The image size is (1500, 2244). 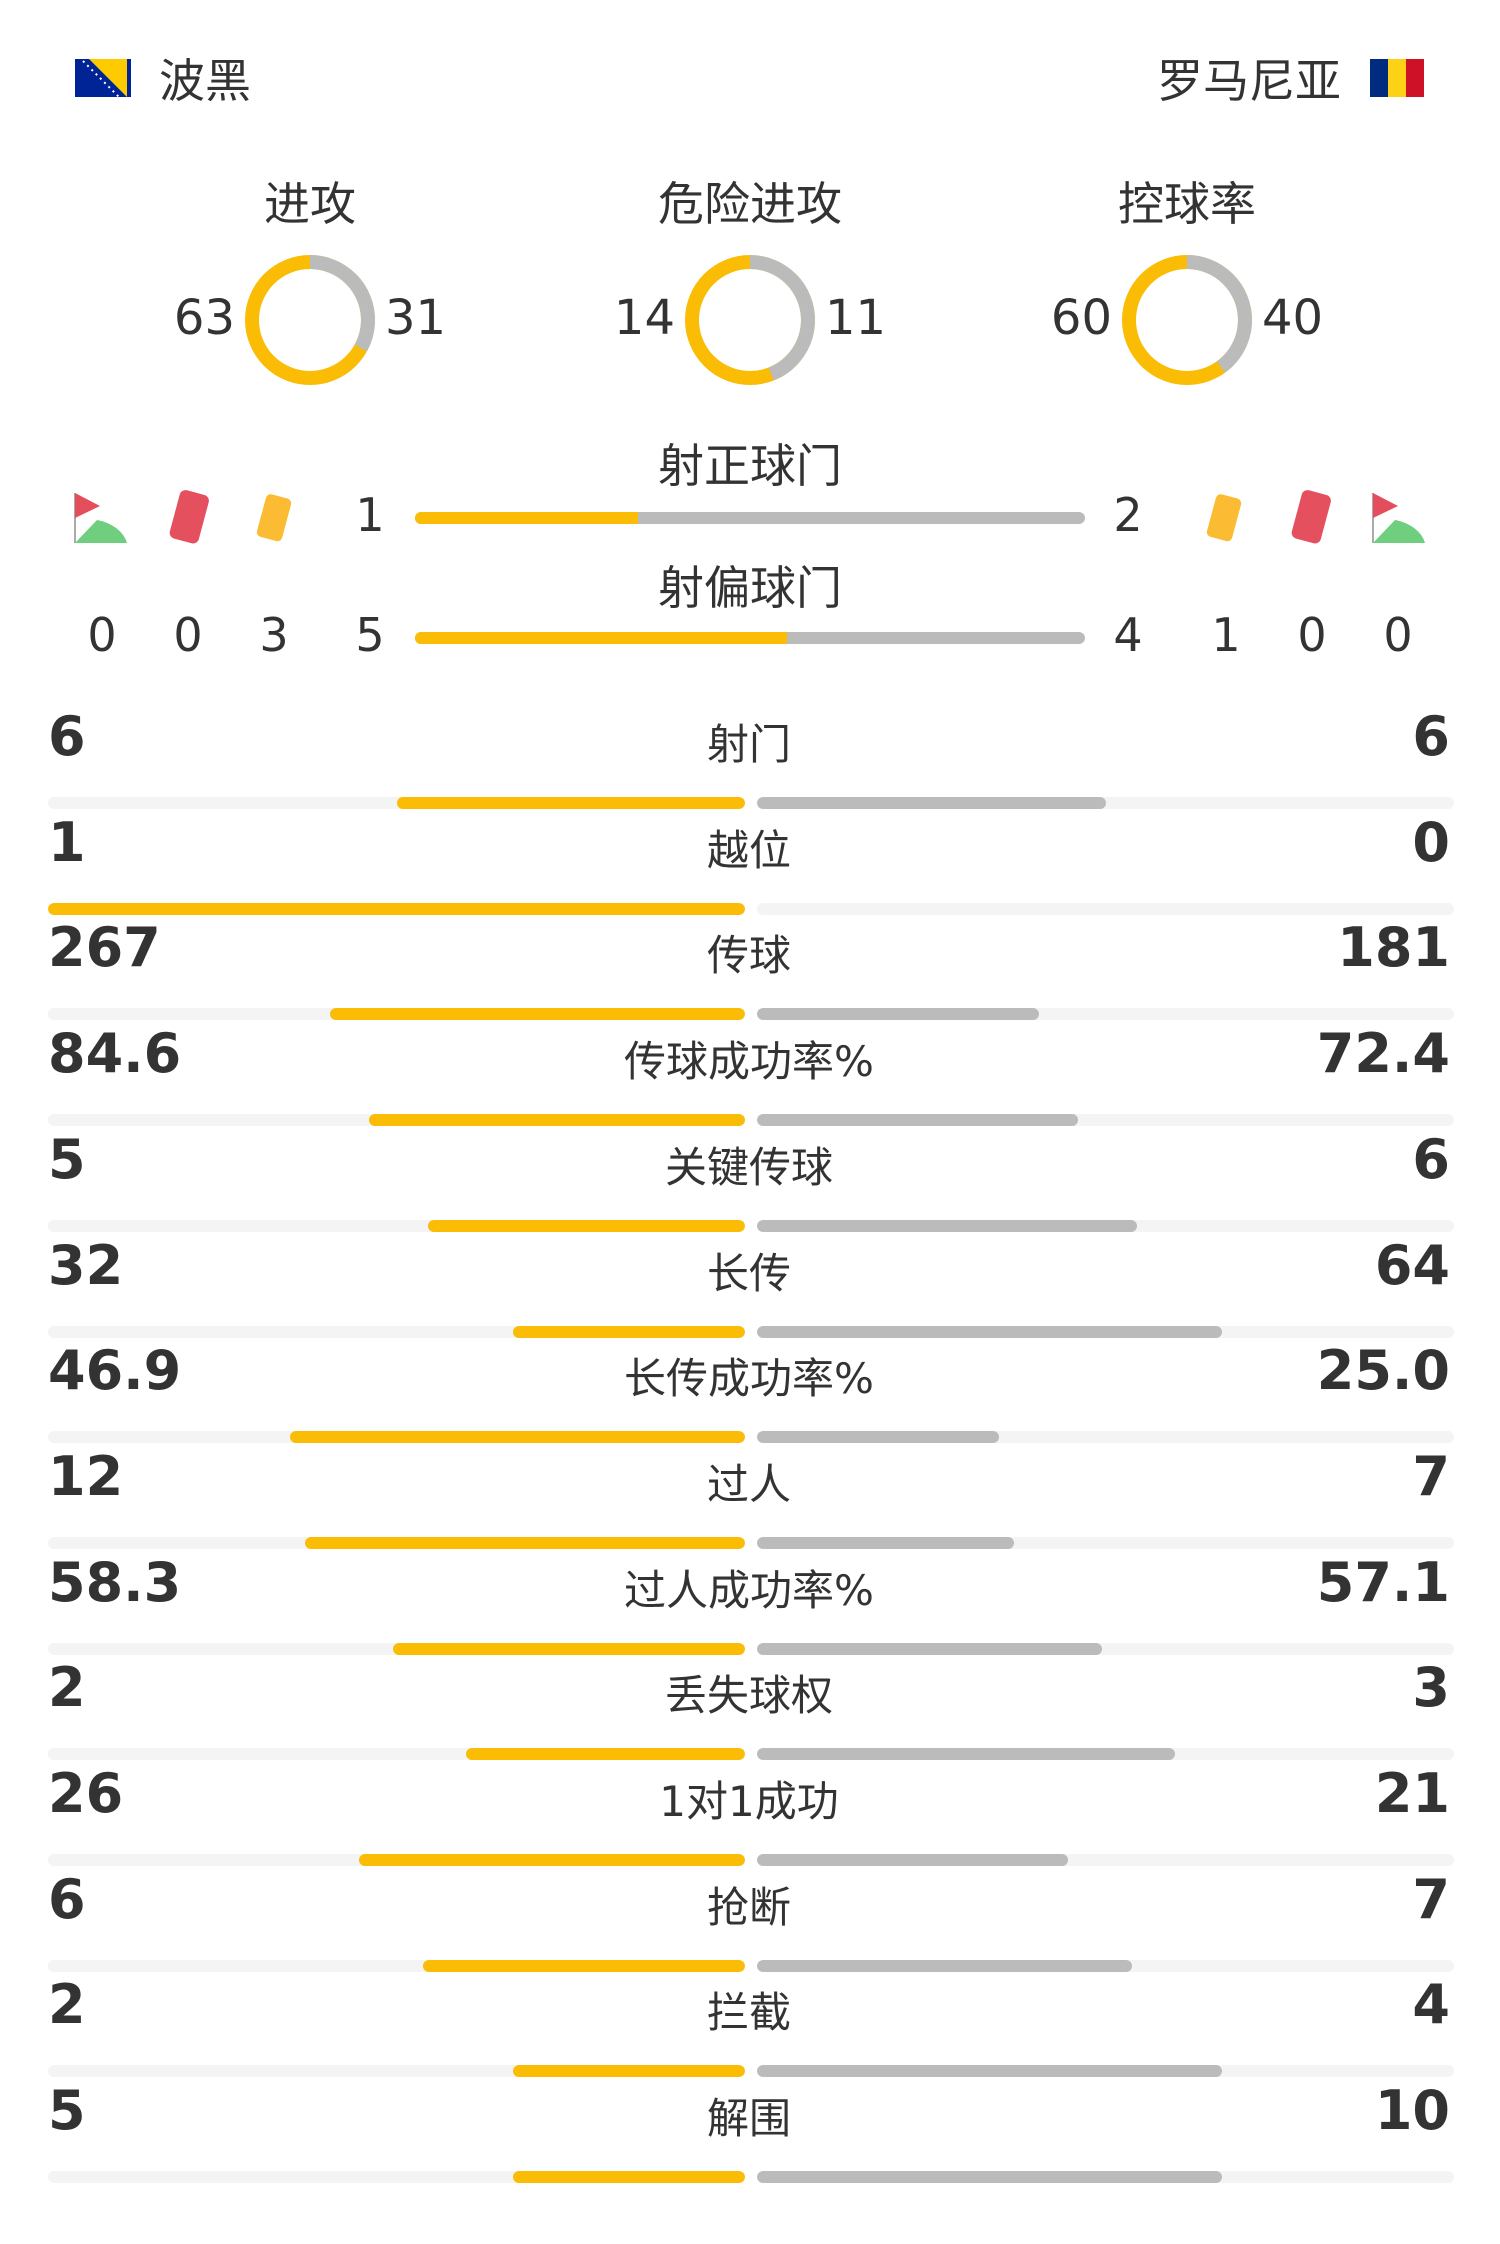 What do you see at coordinates (750, 588) in the screenshot?
I see `shots-off-title: 射偏球门` at bounding box center [750, 588].